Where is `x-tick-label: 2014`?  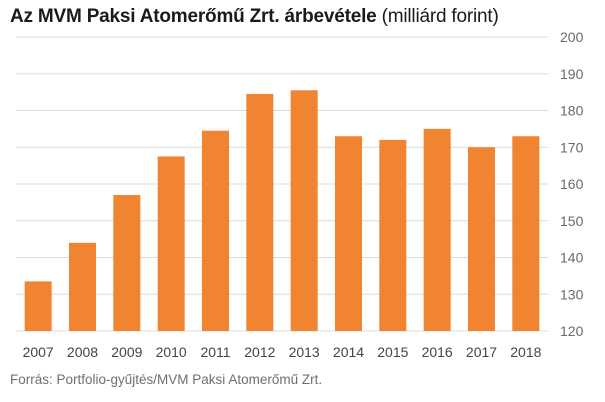
x-tick-label: 2014 is located at coordinates (348, 352).